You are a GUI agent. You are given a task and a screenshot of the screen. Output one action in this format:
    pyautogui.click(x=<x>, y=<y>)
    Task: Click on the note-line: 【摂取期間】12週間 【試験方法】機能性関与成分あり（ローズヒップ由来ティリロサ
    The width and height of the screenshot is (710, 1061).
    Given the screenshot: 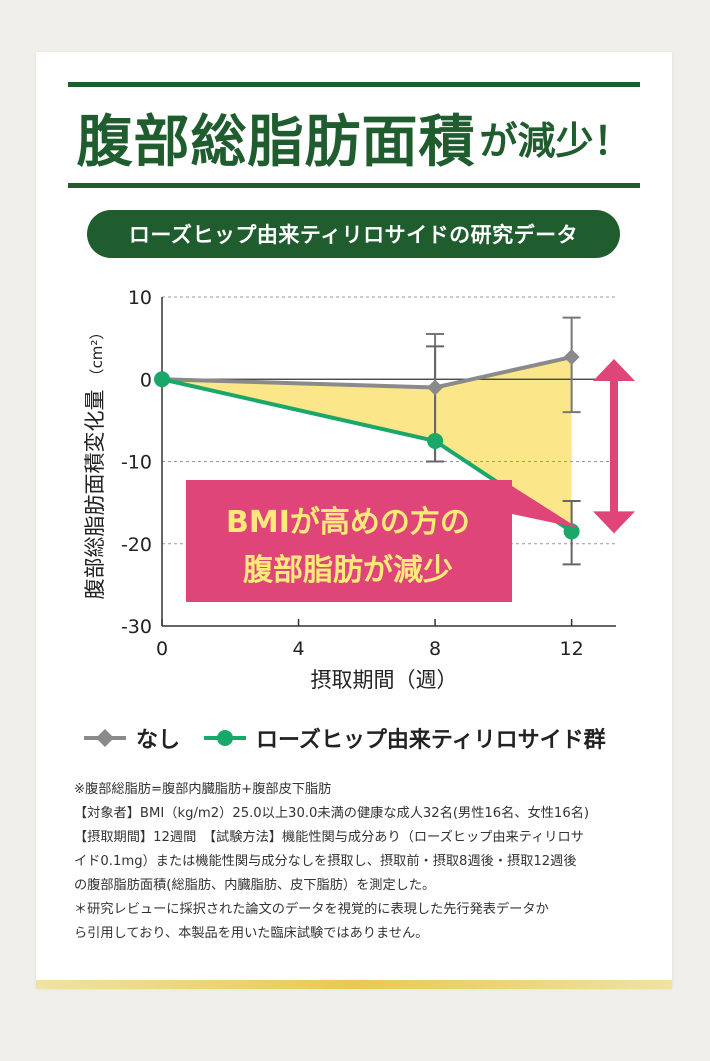 What is the action you would take?
    pyautogui.click(x=329, y=837)
    